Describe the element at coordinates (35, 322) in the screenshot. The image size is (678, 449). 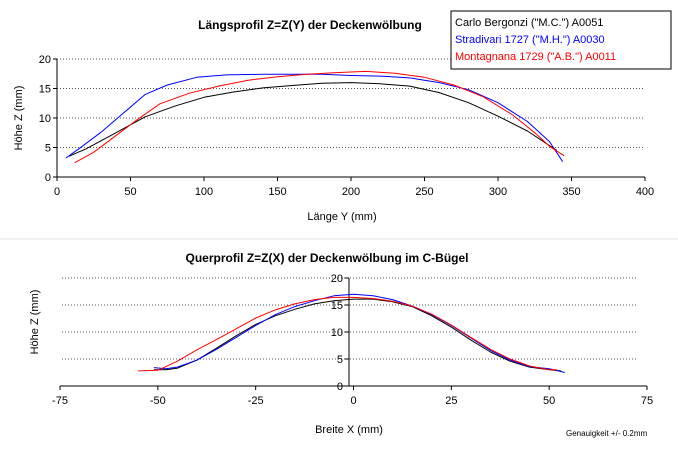
I see `chart2-ylabel: Höhe Z (mm)` at that location.